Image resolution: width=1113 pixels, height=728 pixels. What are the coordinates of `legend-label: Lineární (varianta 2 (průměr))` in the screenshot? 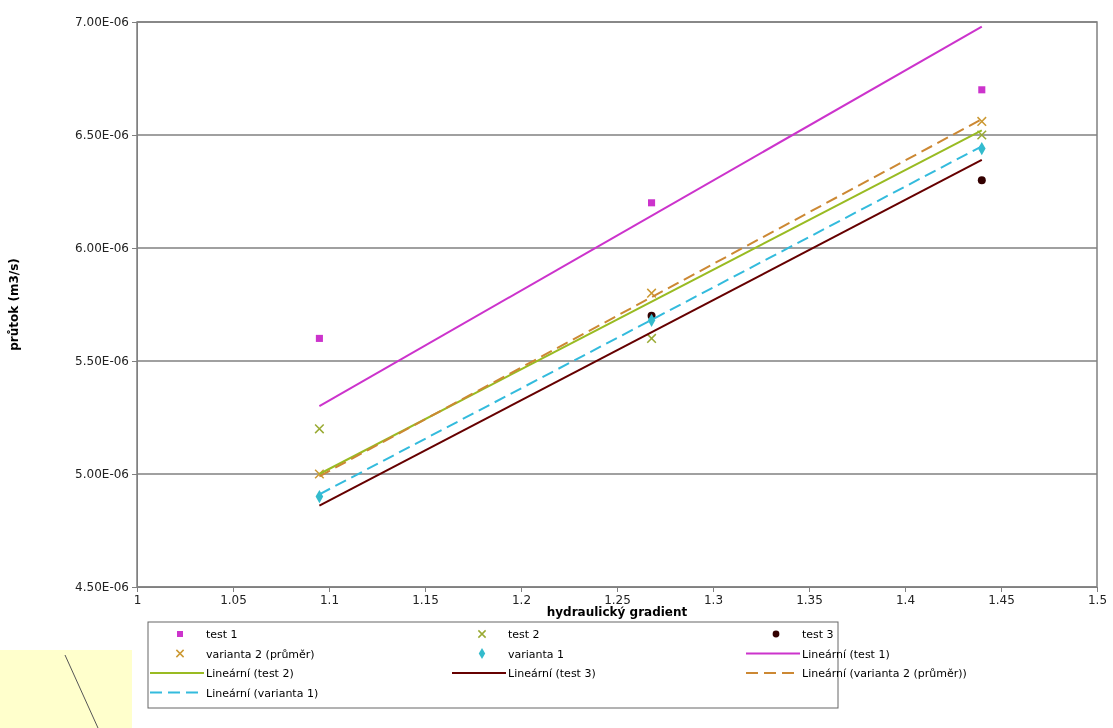 It's located at (884, 673).